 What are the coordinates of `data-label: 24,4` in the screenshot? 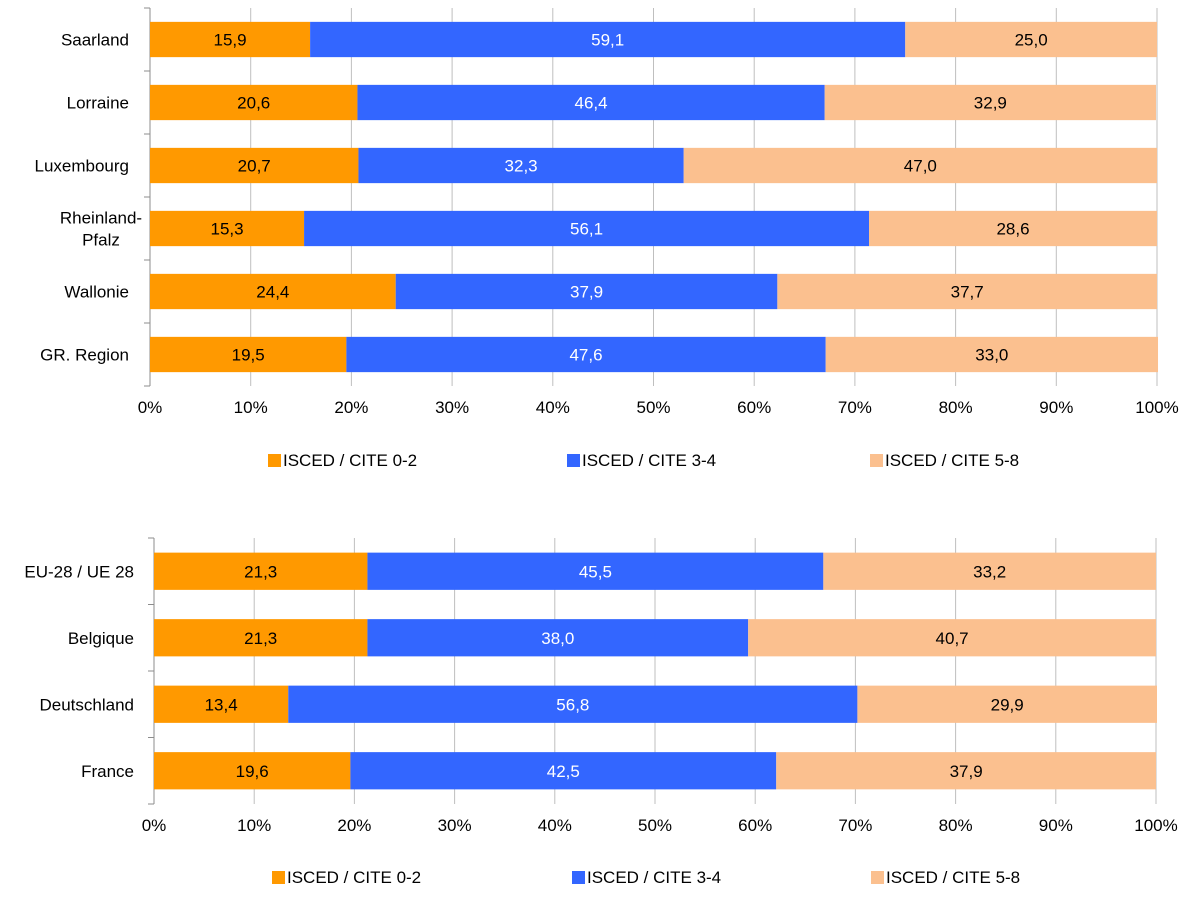 It's located at (272, 292).